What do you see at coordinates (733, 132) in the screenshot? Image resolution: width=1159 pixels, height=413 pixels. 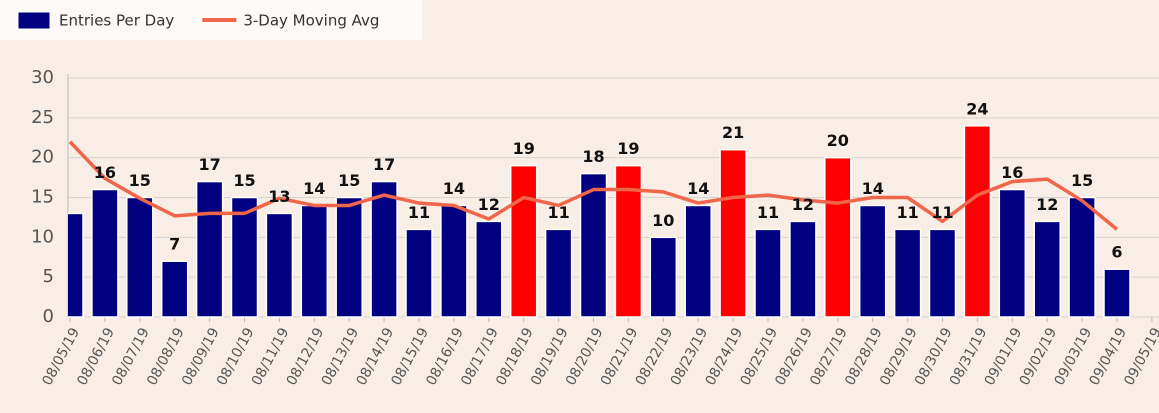 I see `data-label: 21` at bounding box center [733, 132].